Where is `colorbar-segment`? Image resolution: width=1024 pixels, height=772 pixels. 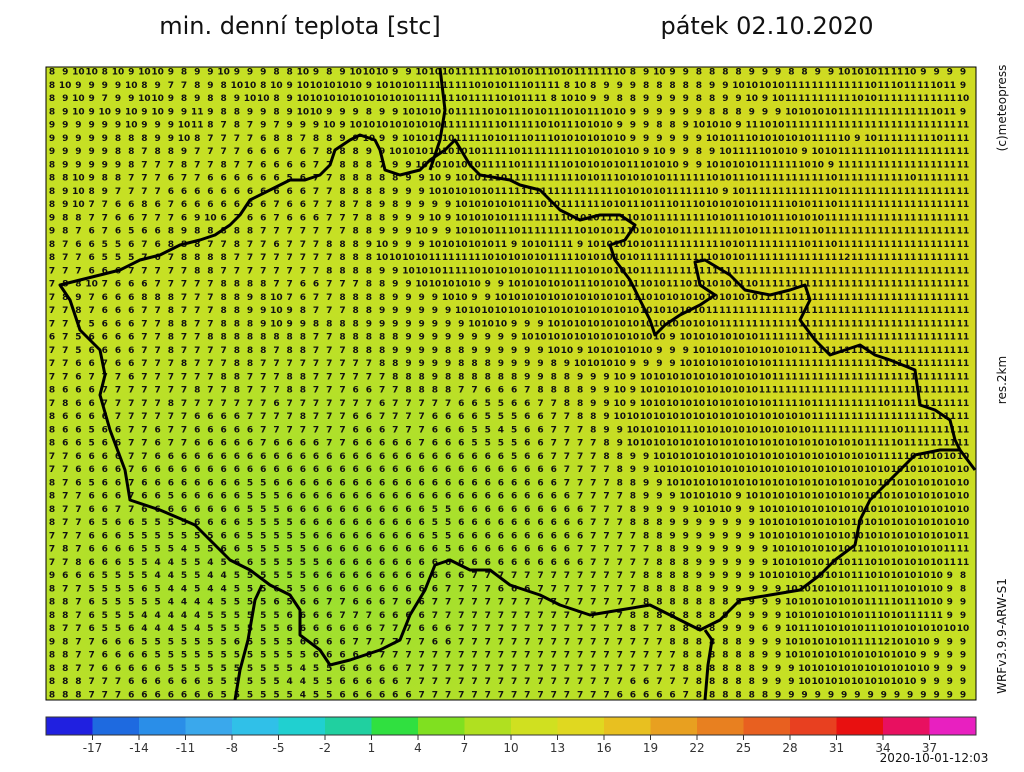
colorbar-segment is located at coordinates (255, 726).